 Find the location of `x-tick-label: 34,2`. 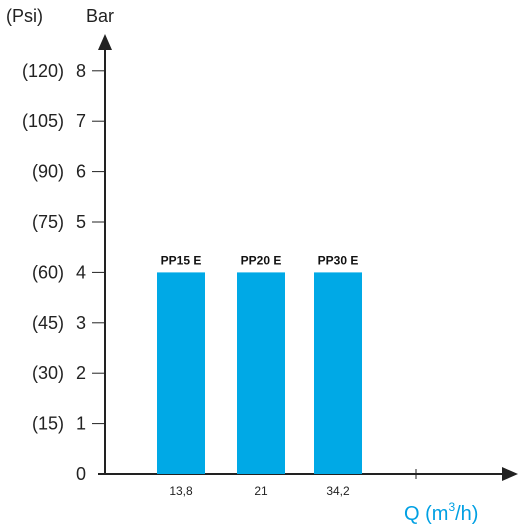

x-tick-label: 34,2 is located at coordinates (338, 491).